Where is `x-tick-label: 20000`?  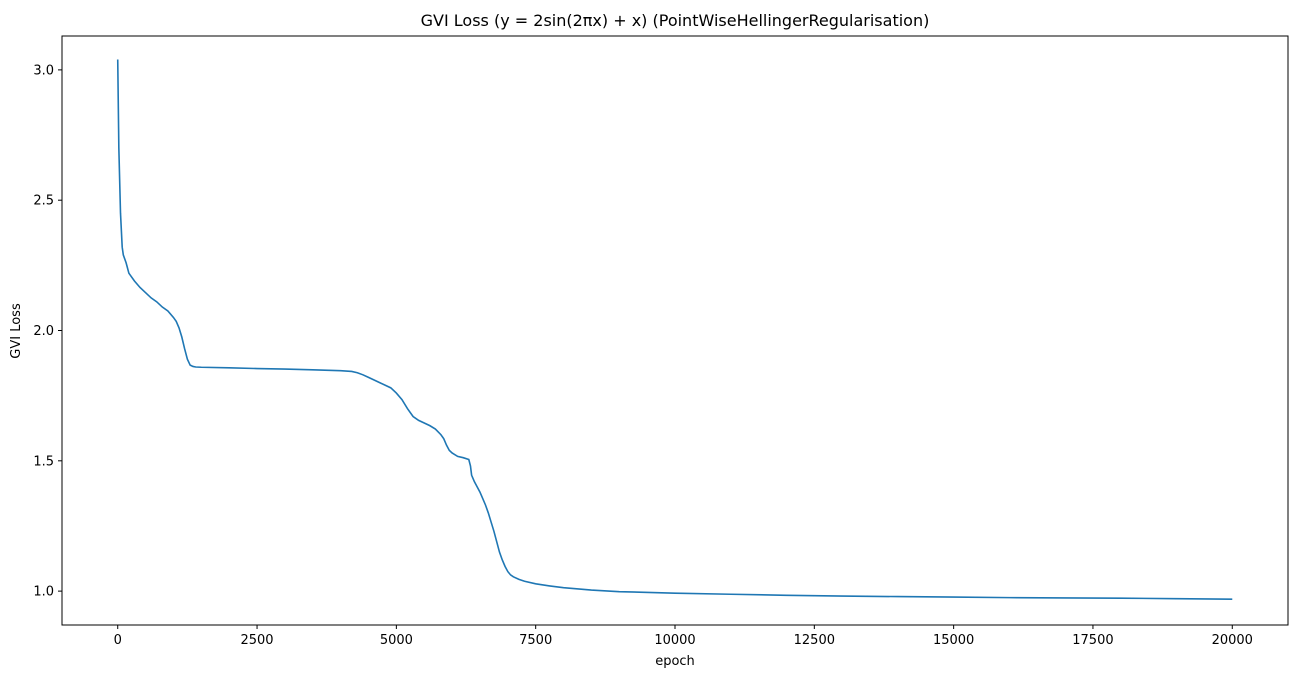 x-tick-label: 20000 is located at coordinates (1232, 640).